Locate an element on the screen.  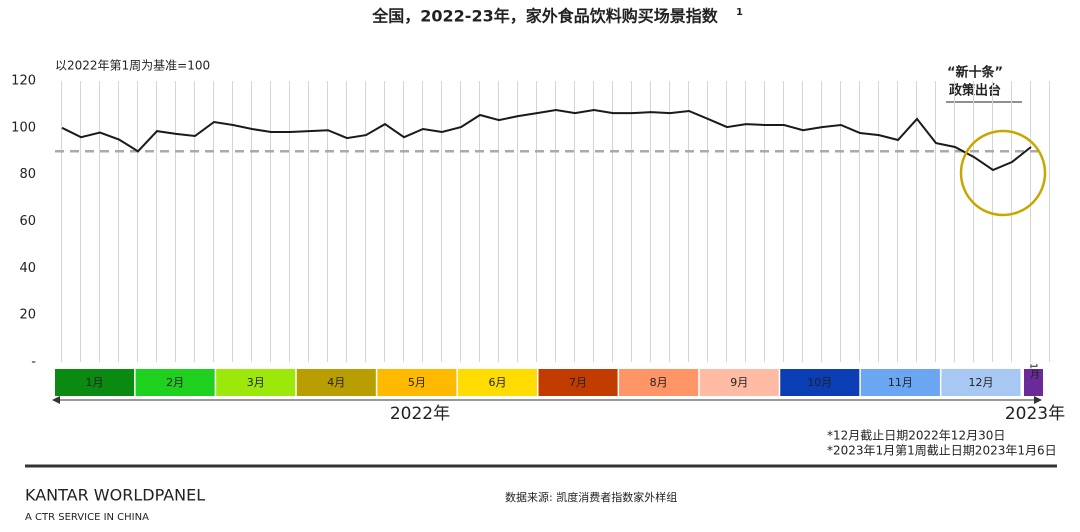
month-label: 9月 is located at coordinates (739, 382).